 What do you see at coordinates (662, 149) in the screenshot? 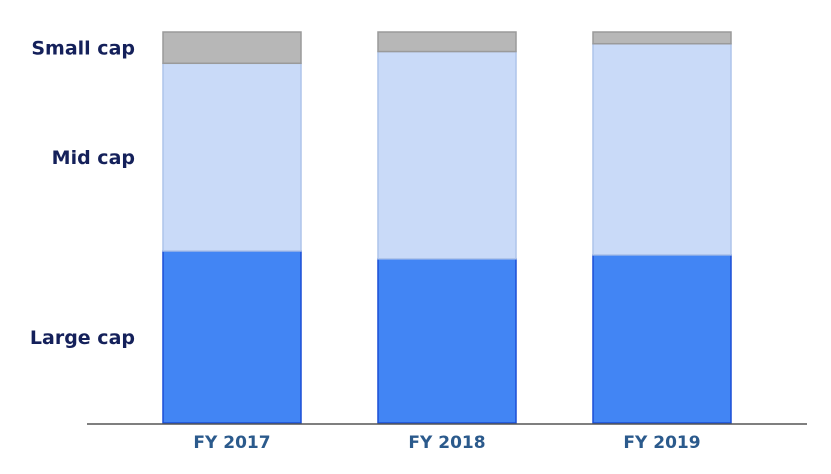
I see `bar-mid-cap-fy-2019` at bounding box center [662, 149].